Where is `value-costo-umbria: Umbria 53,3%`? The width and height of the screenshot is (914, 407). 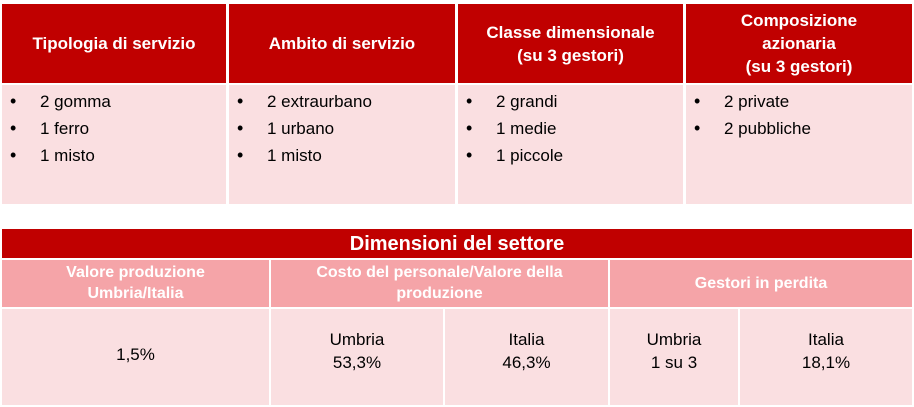
value-costo-umbria: Umbria 53,3% is located at coordinates (357, 357).